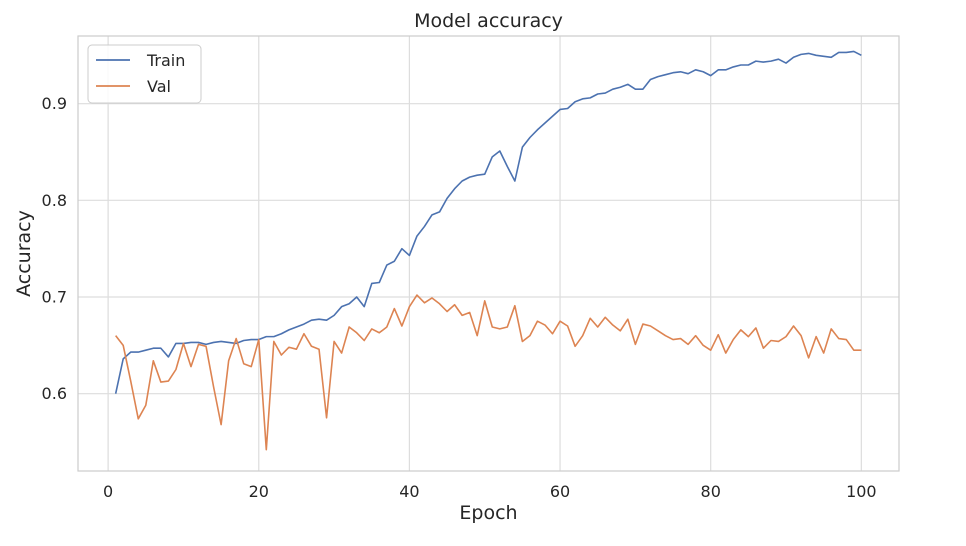 The width and height of the screenshot is (966, 546). I want to click on chart-title: Model accuracy, so click(488, 21).